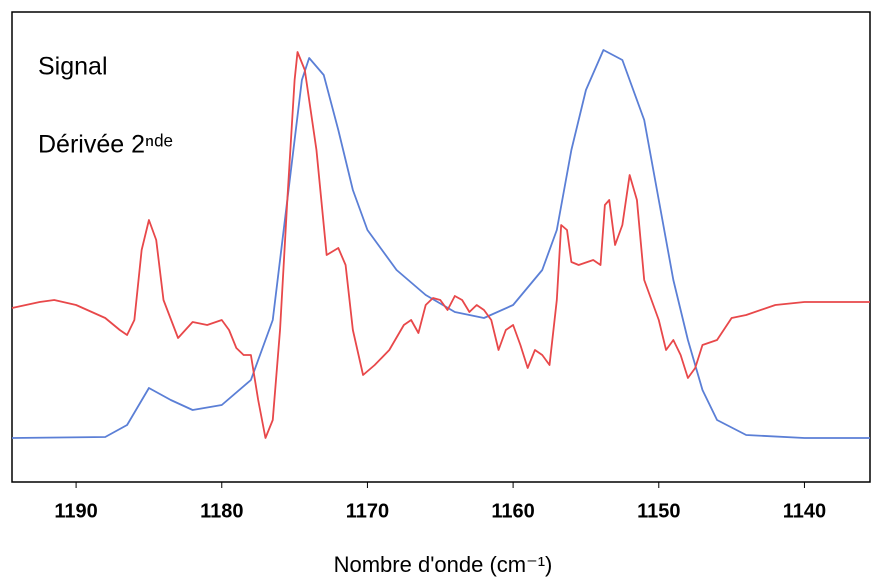 Image resolution: width=871 pixels, height=580 pixels. I want to click on x-tick-label: 1150, so click(658, 511).